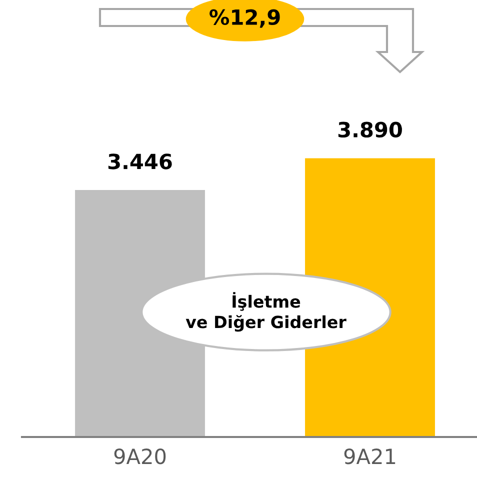 This screenshot has width=477, height=482. Describe the element at coordinates (370, 456) in the screenshot. I see `x-tick-label: 9A21` at that location.